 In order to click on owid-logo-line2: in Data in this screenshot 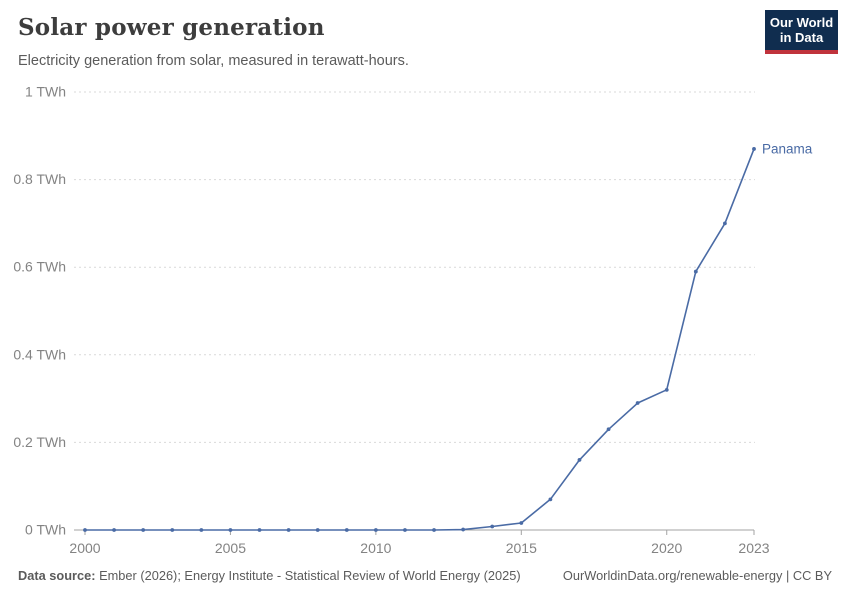, I will do `click(801, 38)`.